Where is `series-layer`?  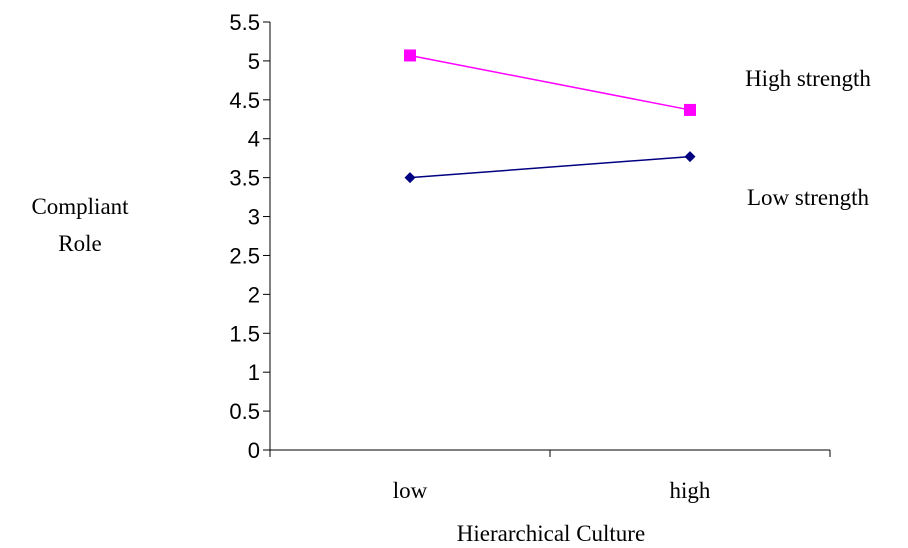 series-layer is located at coordinates (550, 116).